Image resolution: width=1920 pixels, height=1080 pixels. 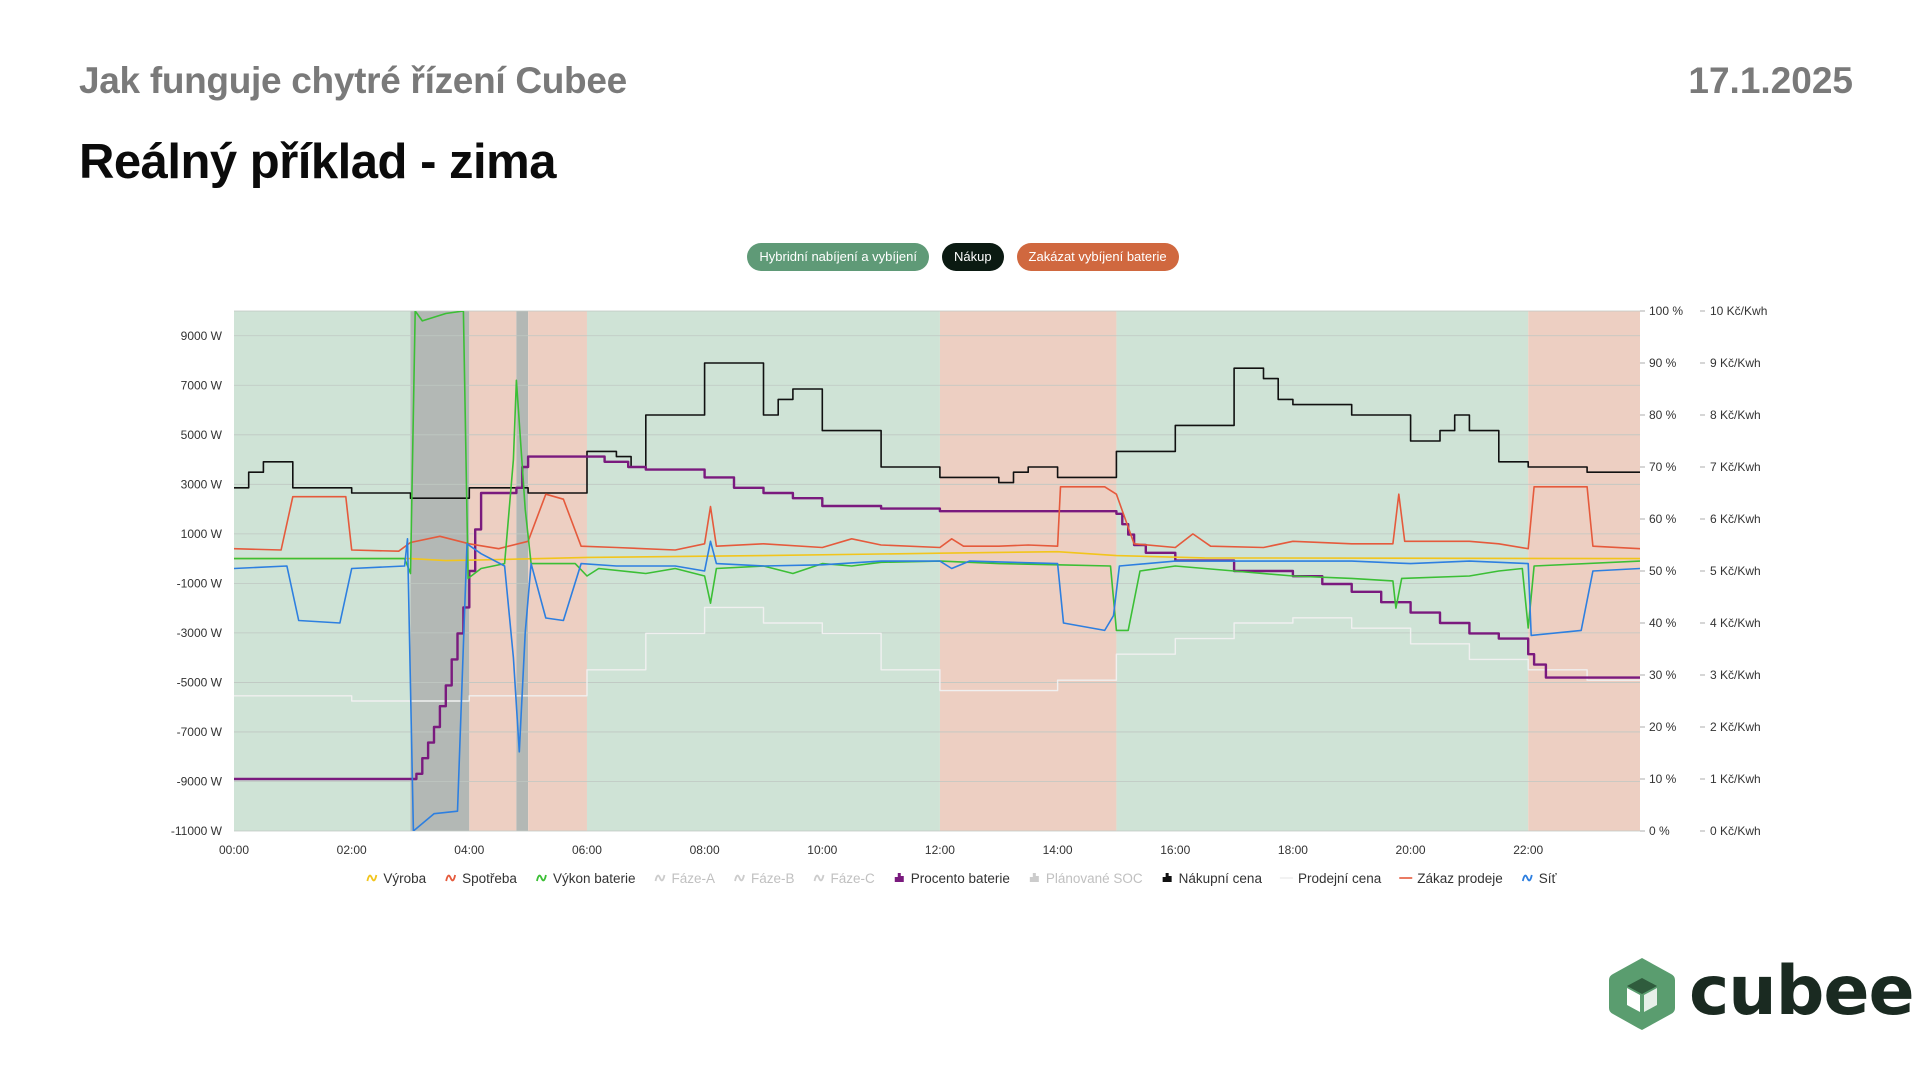 What do you see at coordinates (1221, 878) in the screenshot?
I see `legend-label: Nákupní cena` at bounding box center [1221, 878].